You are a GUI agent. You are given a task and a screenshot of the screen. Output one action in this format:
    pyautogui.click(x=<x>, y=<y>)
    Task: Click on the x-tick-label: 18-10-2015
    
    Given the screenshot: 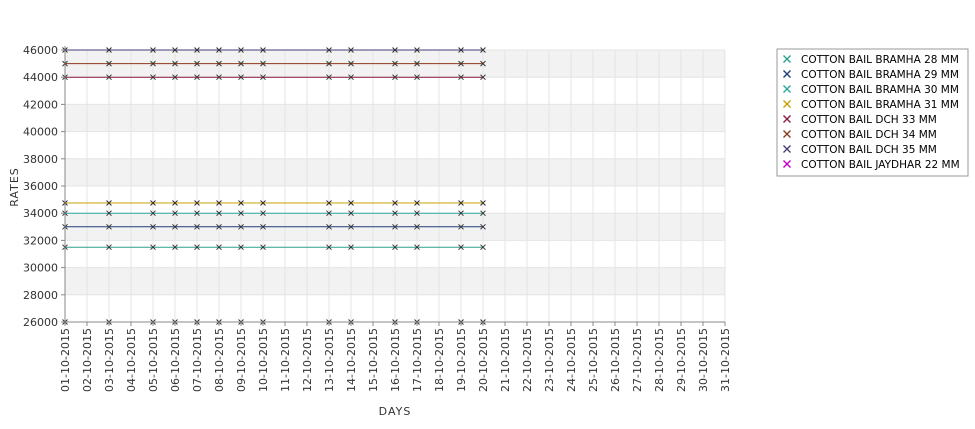 What is the action you would take?
    pyautogui.click(x=439, y=360)
    